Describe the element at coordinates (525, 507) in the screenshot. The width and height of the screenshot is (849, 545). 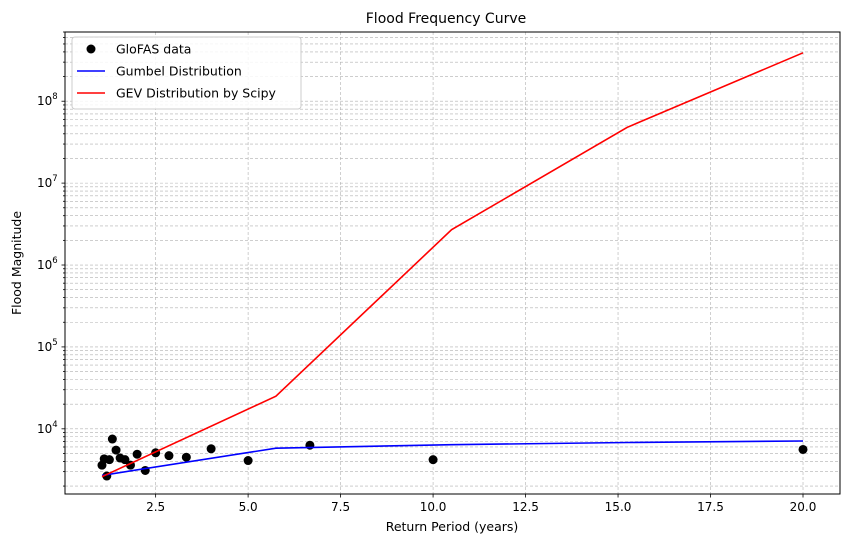
I see `x-tick-label: 12.5` at that location.